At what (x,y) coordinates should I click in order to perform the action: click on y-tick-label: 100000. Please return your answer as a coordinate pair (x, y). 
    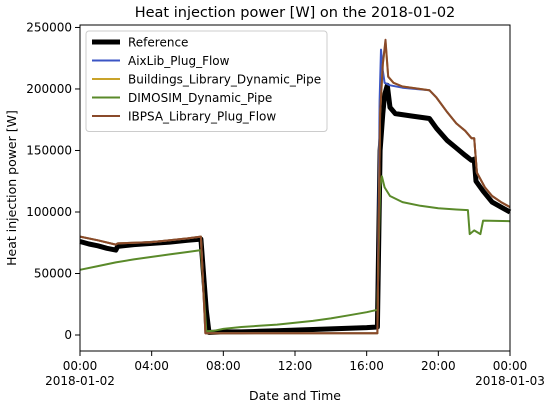
    Looking at the image, I should click on (49, 212).